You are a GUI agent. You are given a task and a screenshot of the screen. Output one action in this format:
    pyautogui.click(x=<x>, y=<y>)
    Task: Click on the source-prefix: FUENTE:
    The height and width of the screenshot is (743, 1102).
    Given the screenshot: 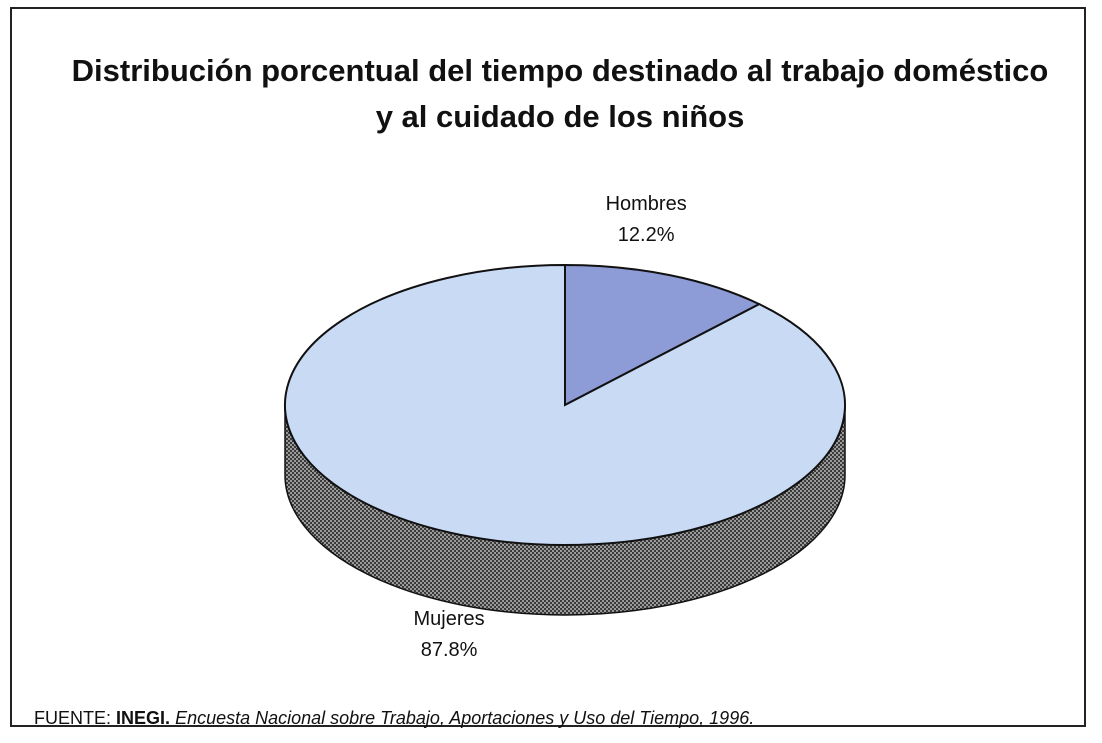 What is the action you would take?
    pyautogui.click(x=73, y=718)
    